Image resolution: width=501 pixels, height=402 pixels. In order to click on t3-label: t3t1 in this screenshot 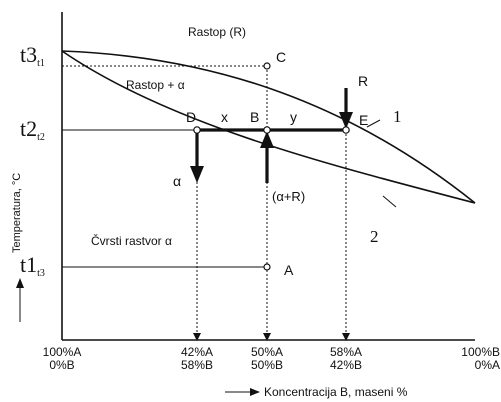, I will do `click(32, 55)`.